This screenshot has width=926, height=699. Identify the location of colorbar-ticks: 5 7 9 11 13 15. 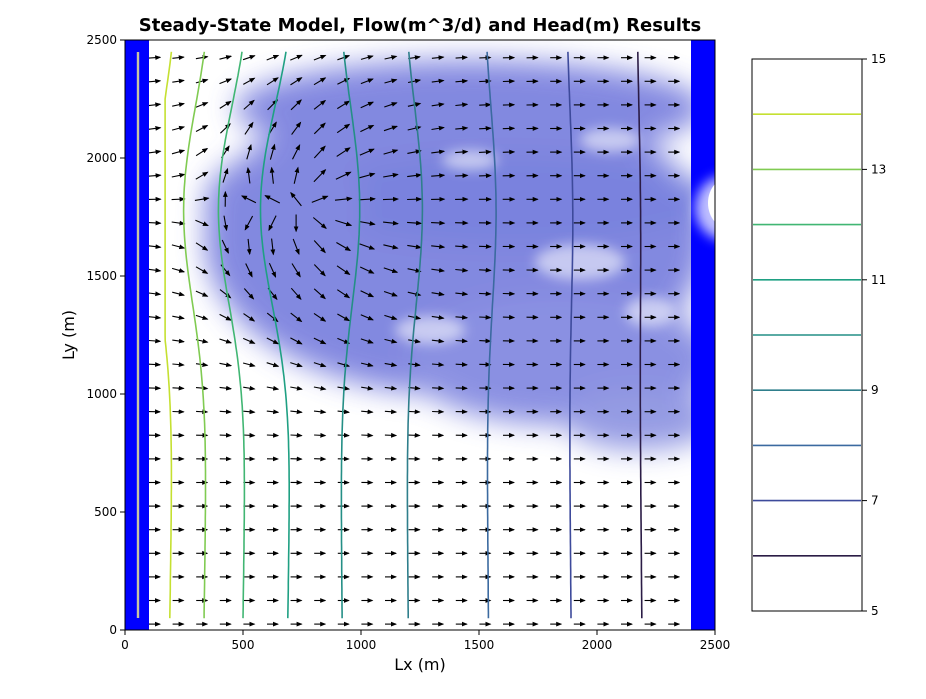
(874, 335).